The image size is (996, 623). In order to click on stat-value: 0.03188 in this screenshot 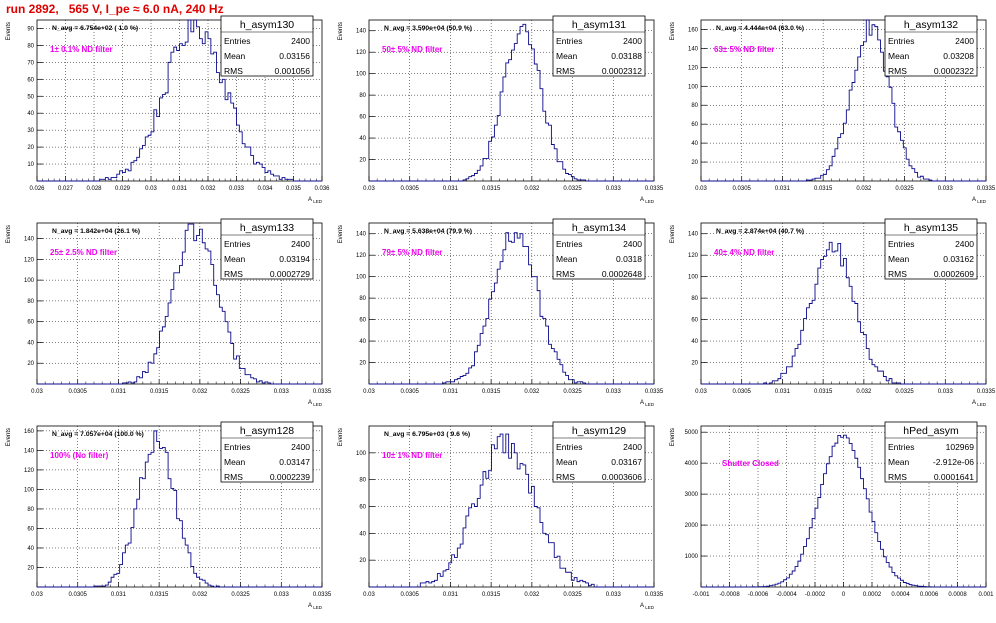, I will do `click(626, 56)`.